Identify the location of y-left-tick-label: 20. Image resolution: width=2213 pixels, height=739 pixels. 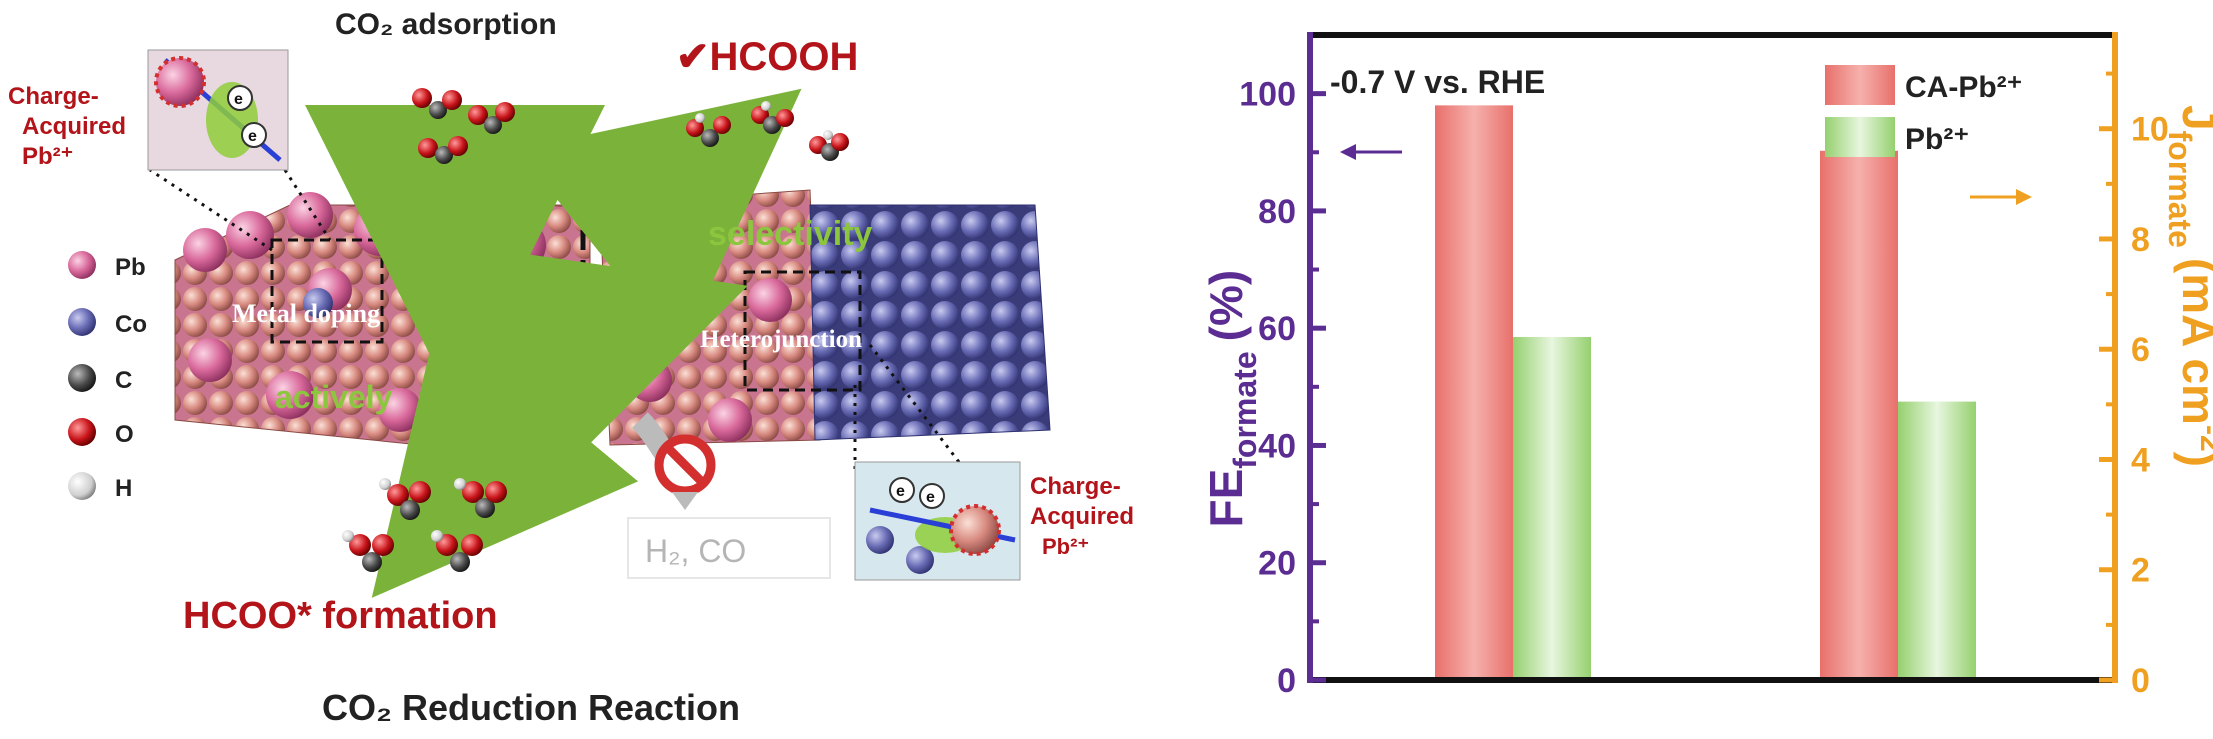
(1277, 564).